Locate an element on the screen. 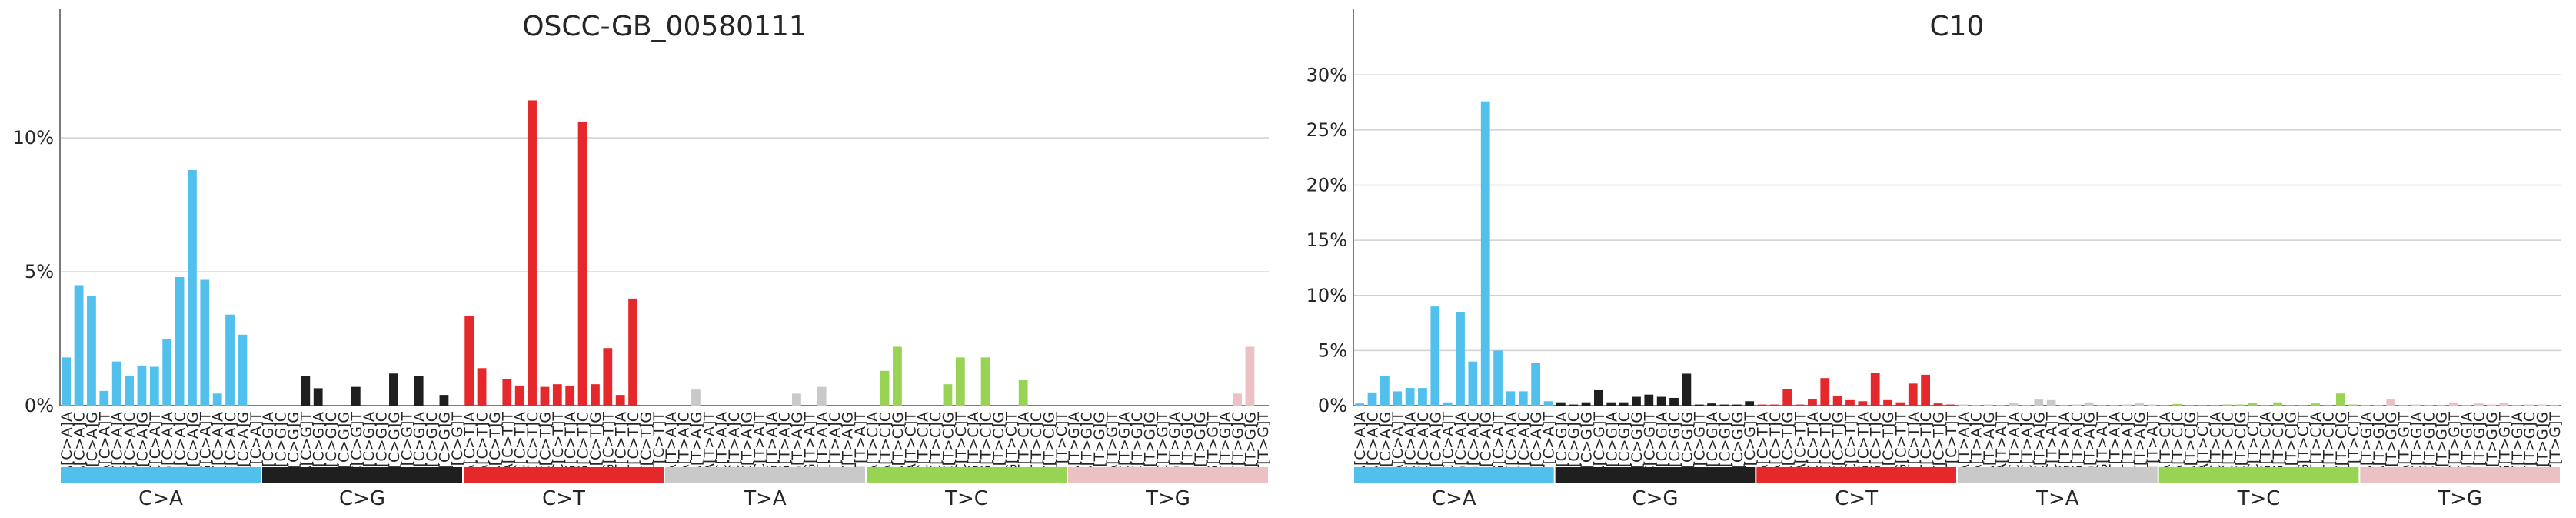  bar-T[C>A]A is located at coordinates (1511, 398).